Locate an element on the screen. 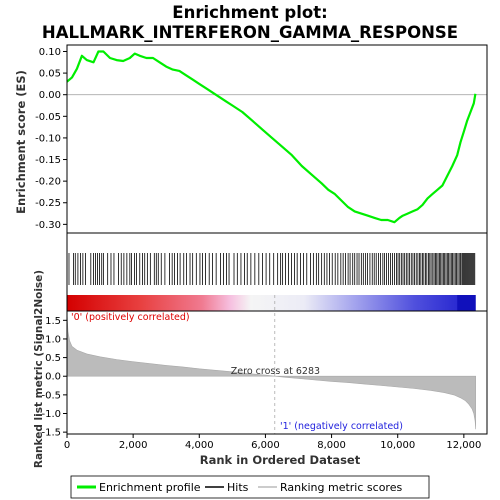 The width and height of the screenshot is (500, 500). metric-ytick-label: -1.0 is located at coordinates (51, 414).